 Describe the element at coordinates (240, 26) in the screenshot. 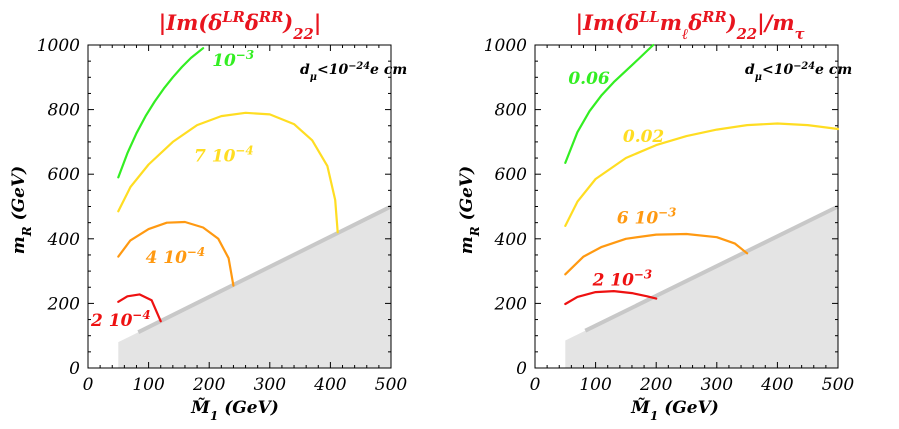

I see `chart-title: |Im(δLRδRR)22|` at that location.